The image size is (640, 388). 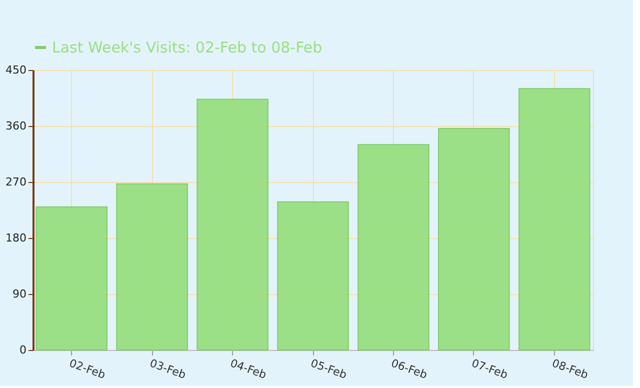 I want to click on y-tick-label: 180, so click(x=16, y=238).